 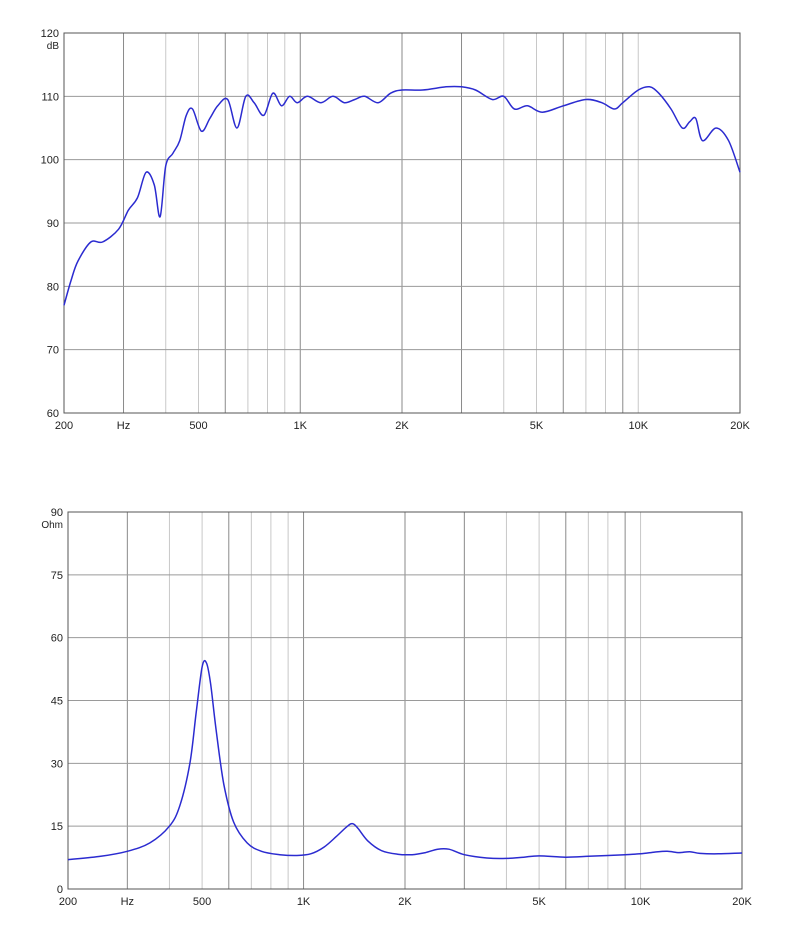 I want to click on impedance-y-tick-label: 90, so click(x=57, y=513).